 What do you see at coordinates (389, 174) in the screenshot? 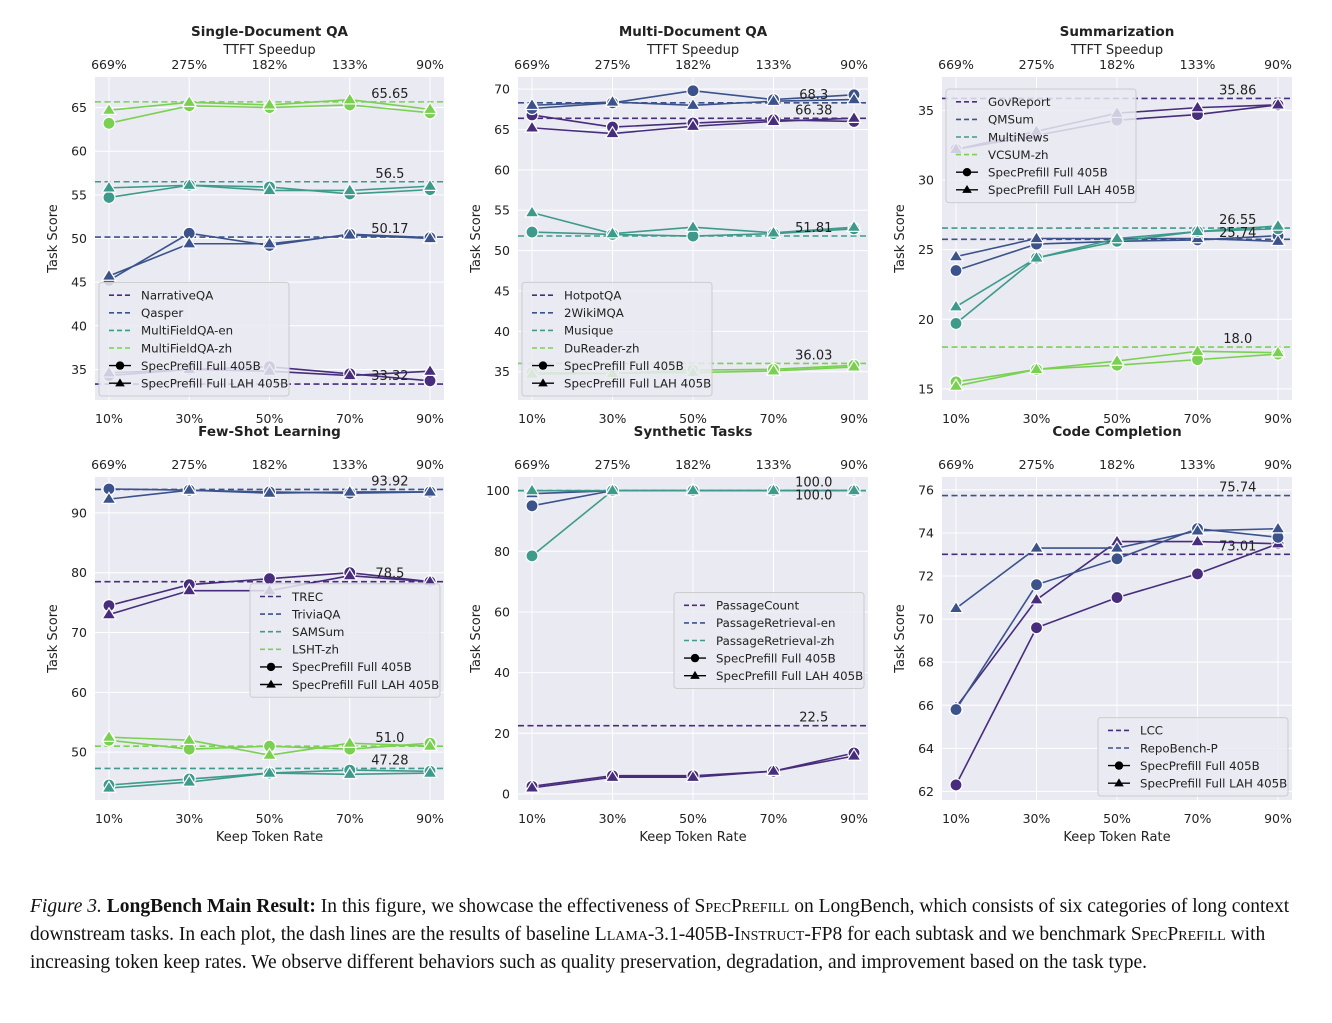
I see `baseline-value-label: 56.5` at bounding box center [389, 174].